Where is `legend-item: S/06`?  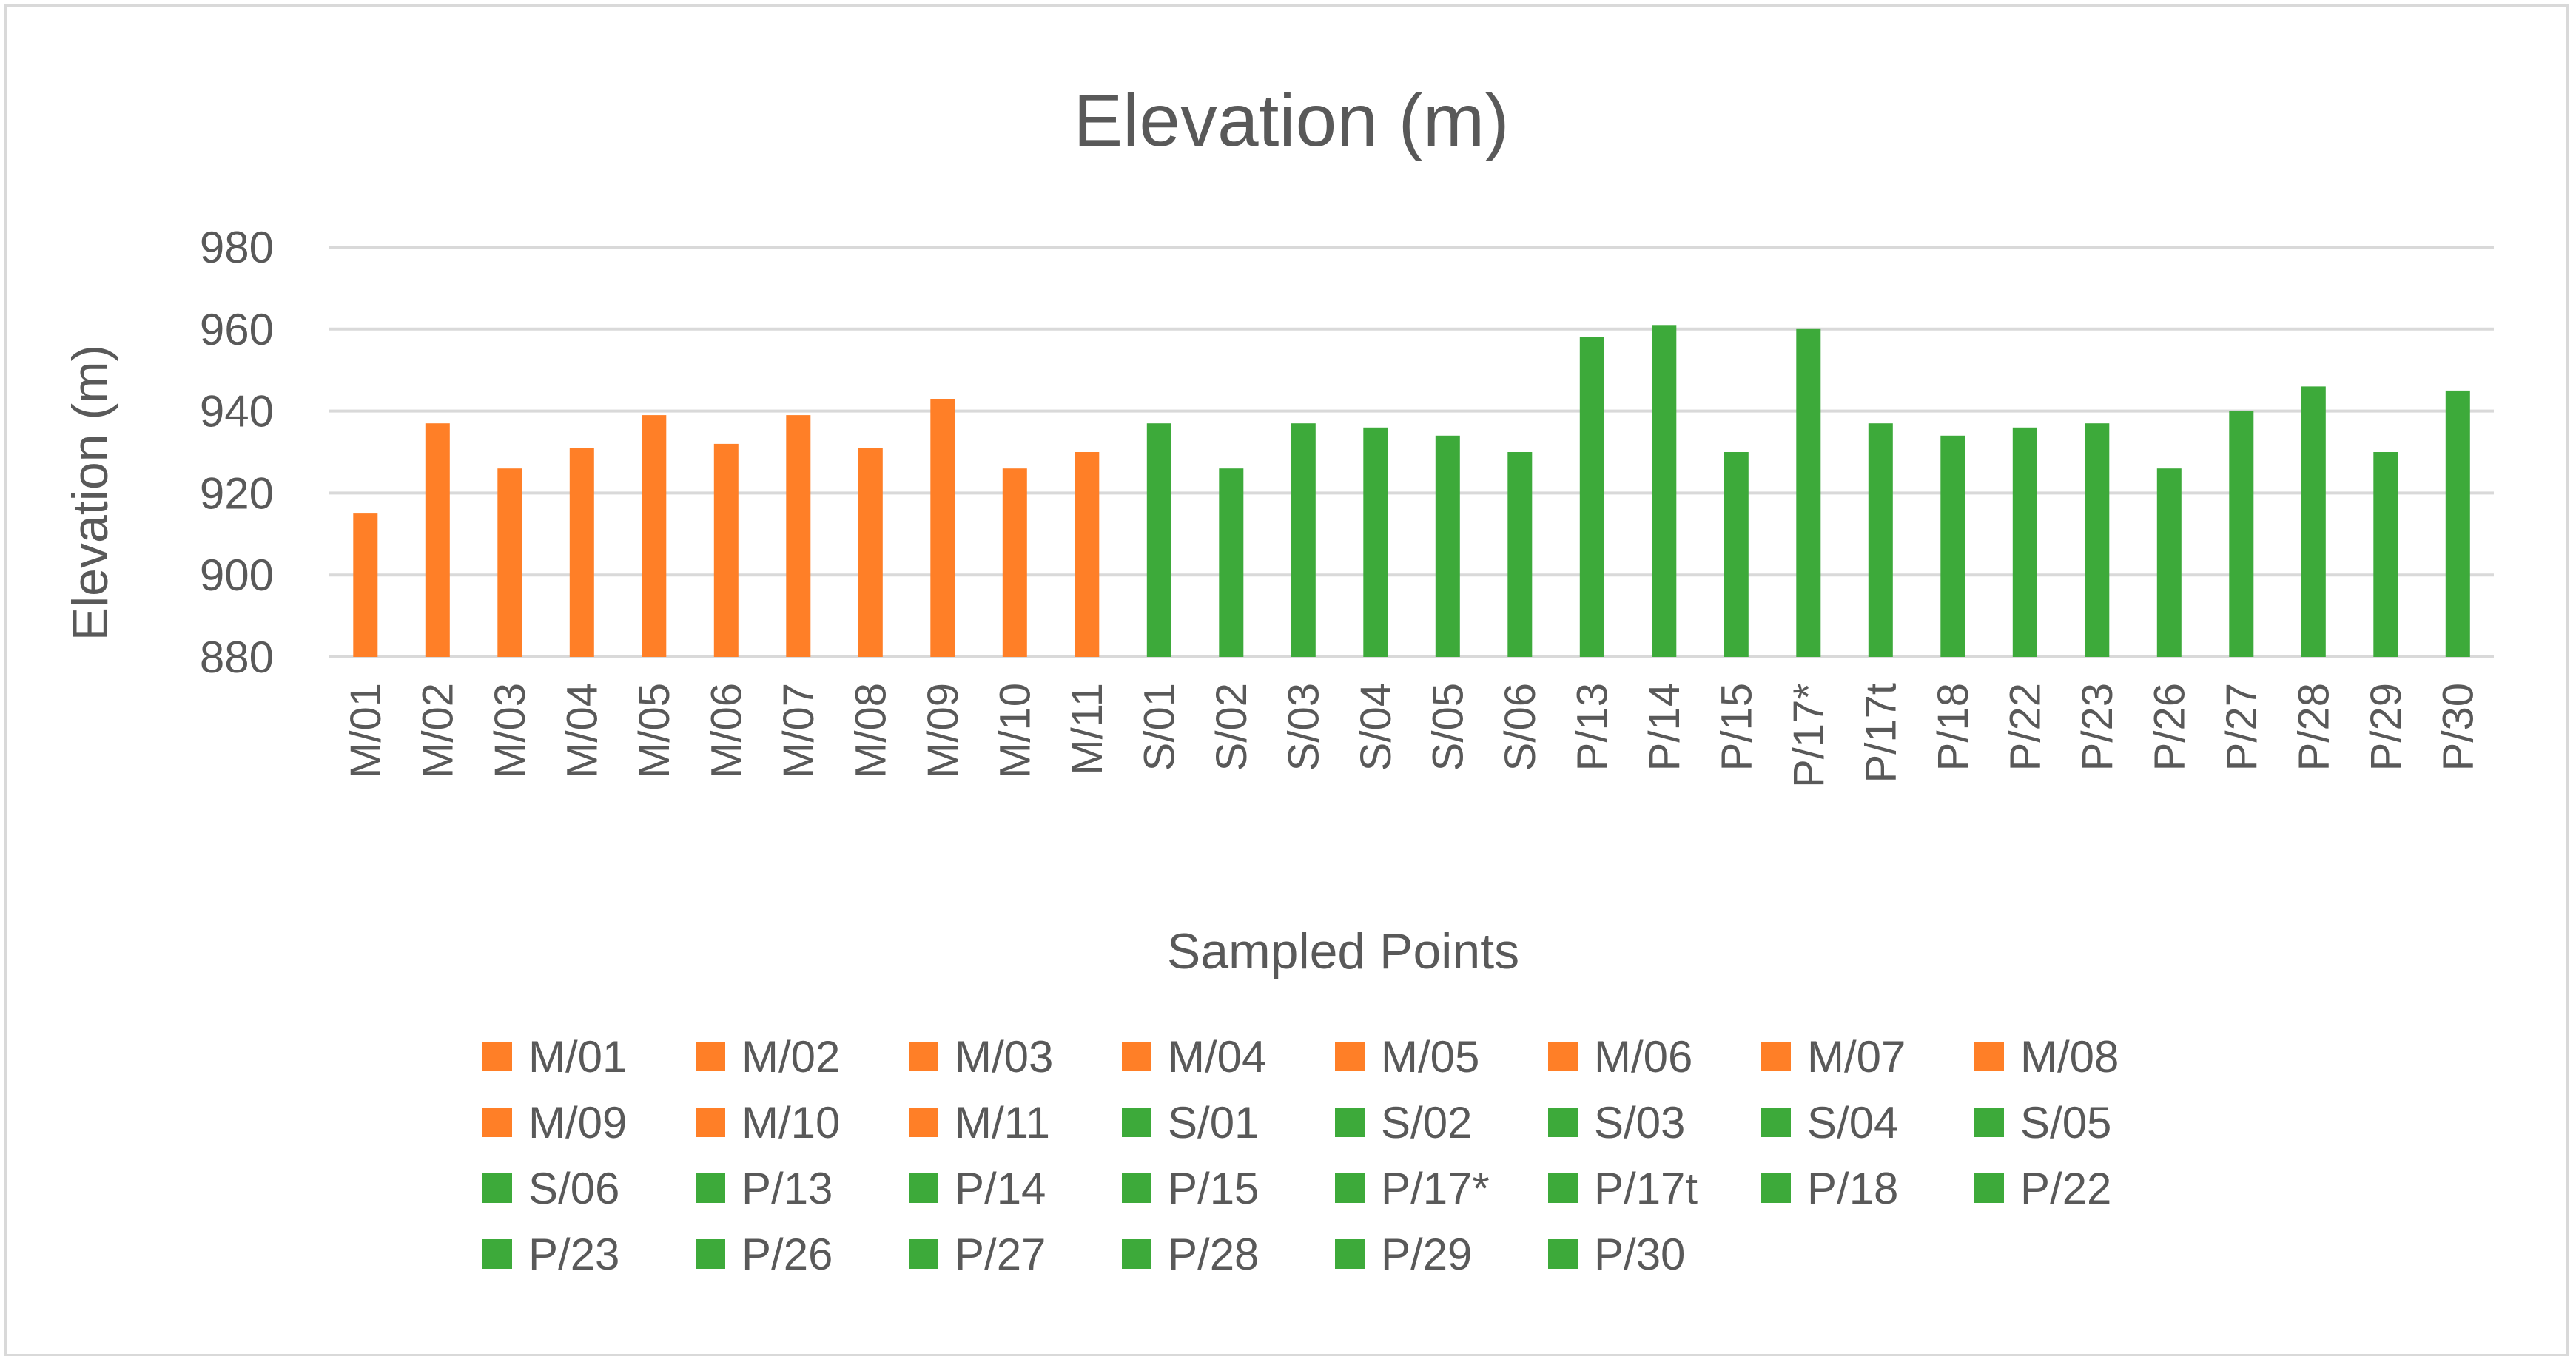
legend-item: S/06 is located at coordinates (550, 1188).